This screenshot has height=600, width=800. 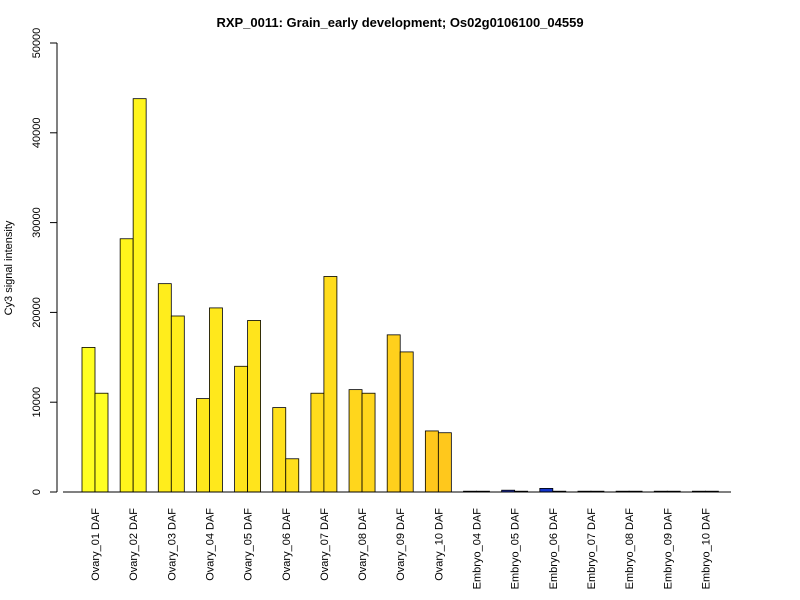 I want to click on x-category-label: Ovary_02 DAF, so click(x=134, y=544).